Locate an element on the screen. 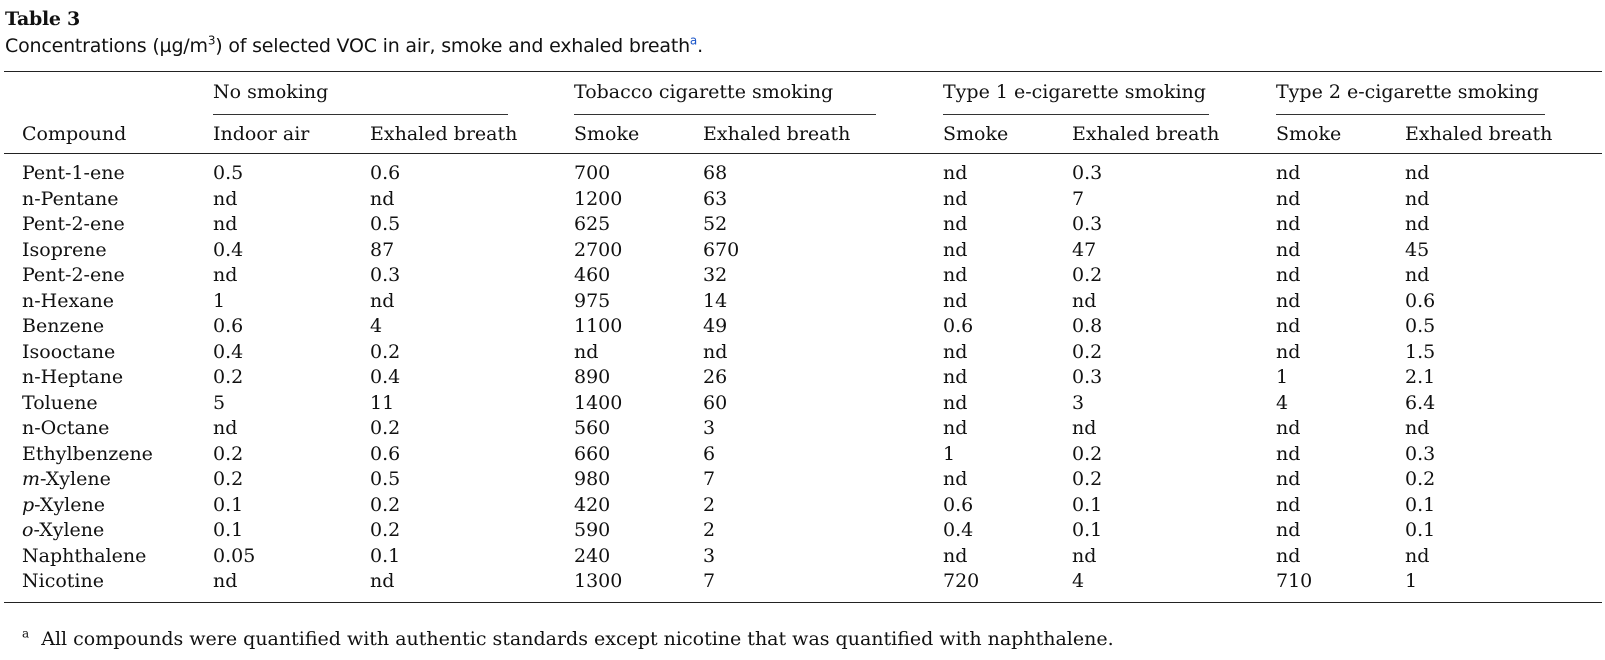 This screenshot has height=660, width=1605. table-cell: 975 is located at coordinates (592, 301).